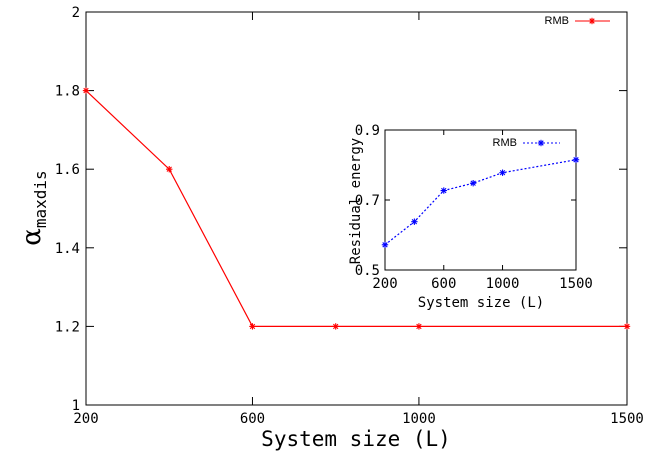 The width and height of the screenshot is (654, 456). I want to click on inset-legend-marker, so click(541, 143).